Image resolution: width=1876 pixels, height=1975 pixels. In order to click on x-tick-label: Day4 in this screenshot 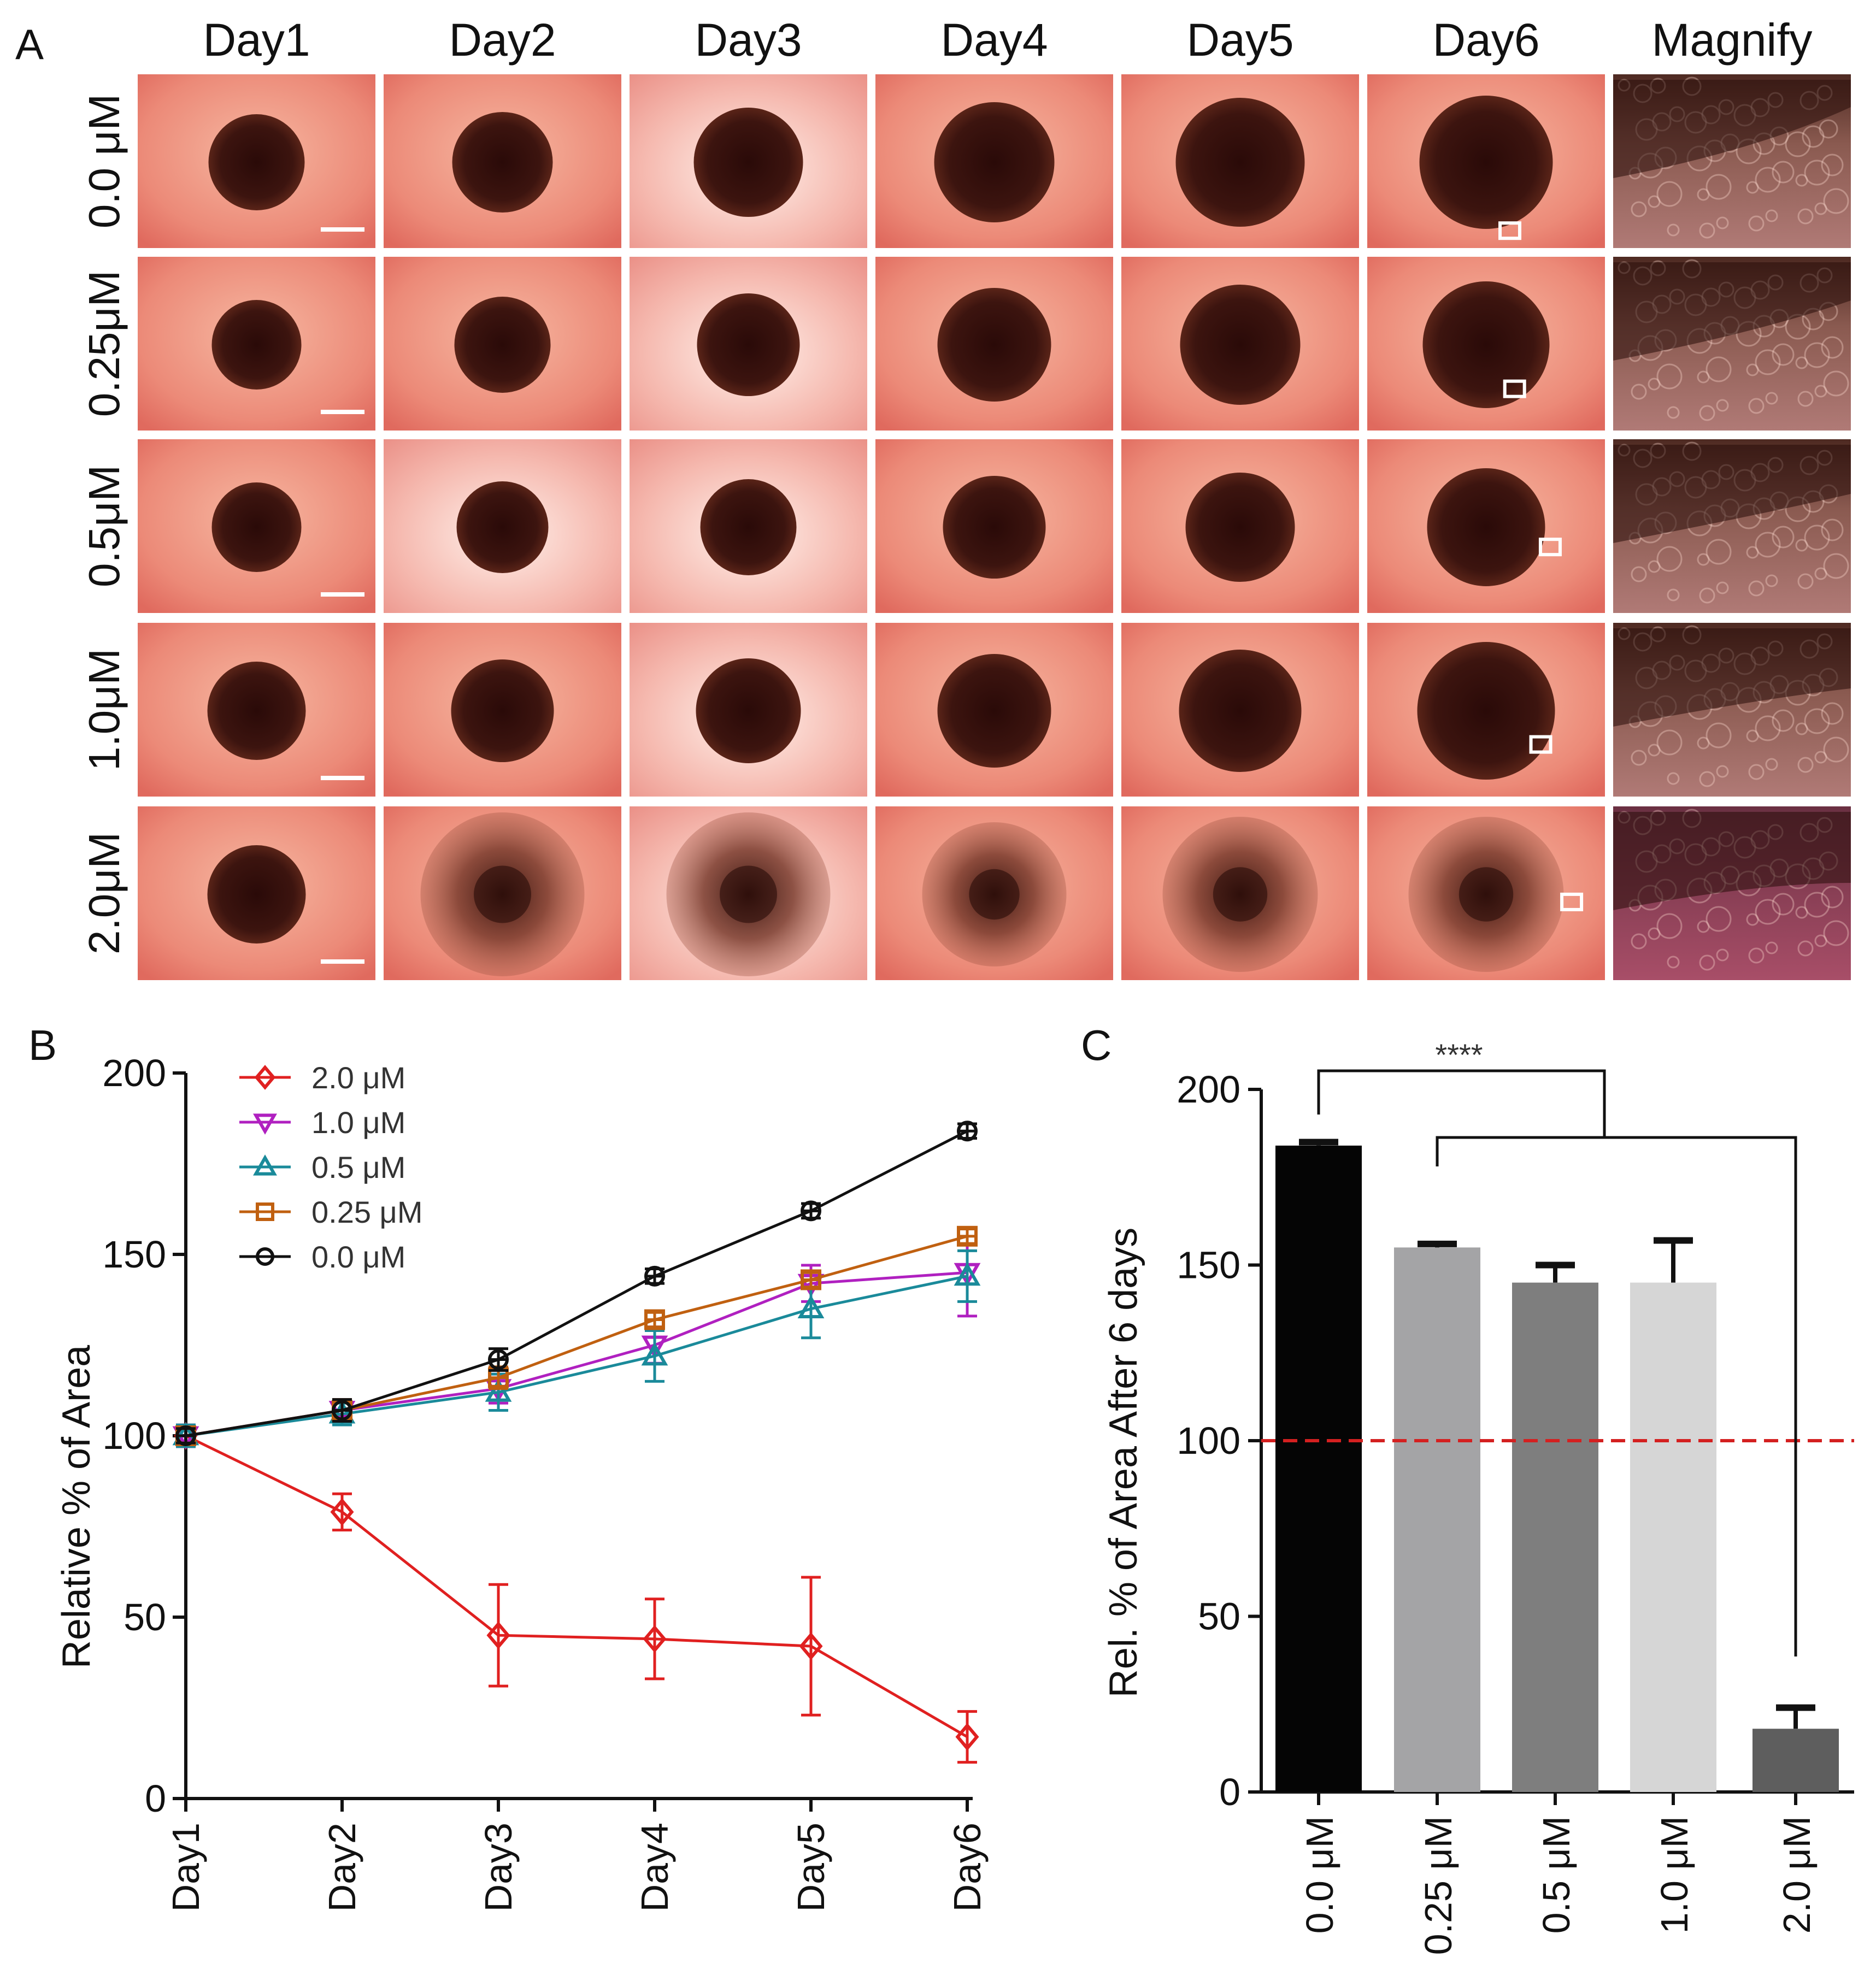, I will do `click(654, 1867)`.